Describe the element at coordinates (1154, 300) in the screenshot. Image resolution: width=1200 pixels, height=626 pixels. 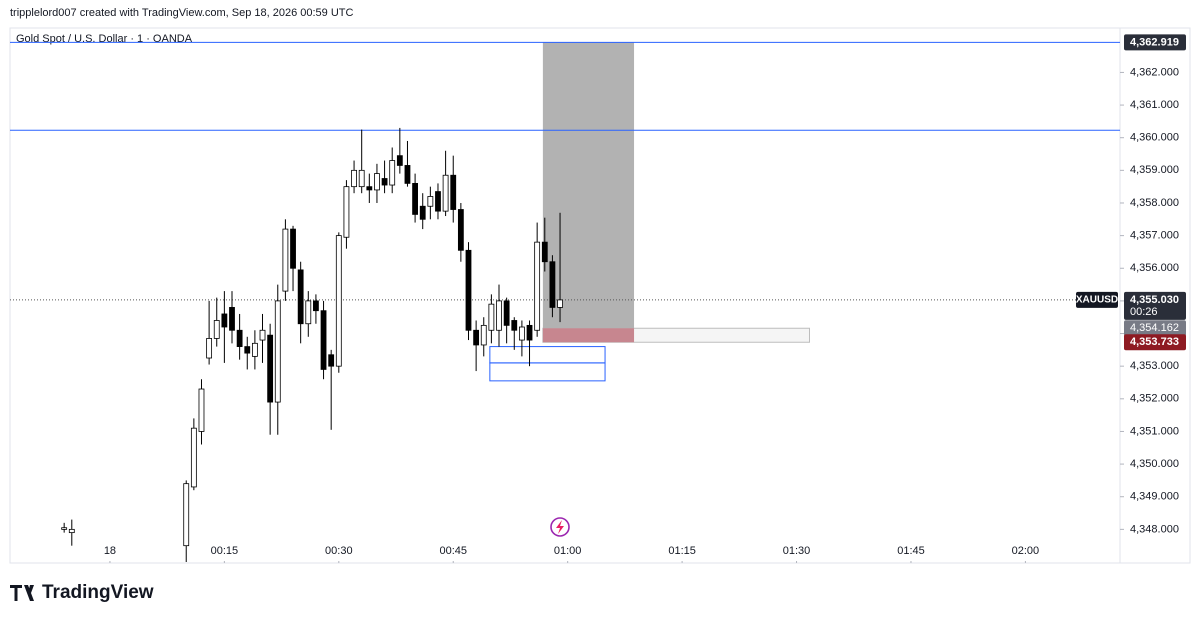
I see `last-price-label: 4,355.030` at that location.